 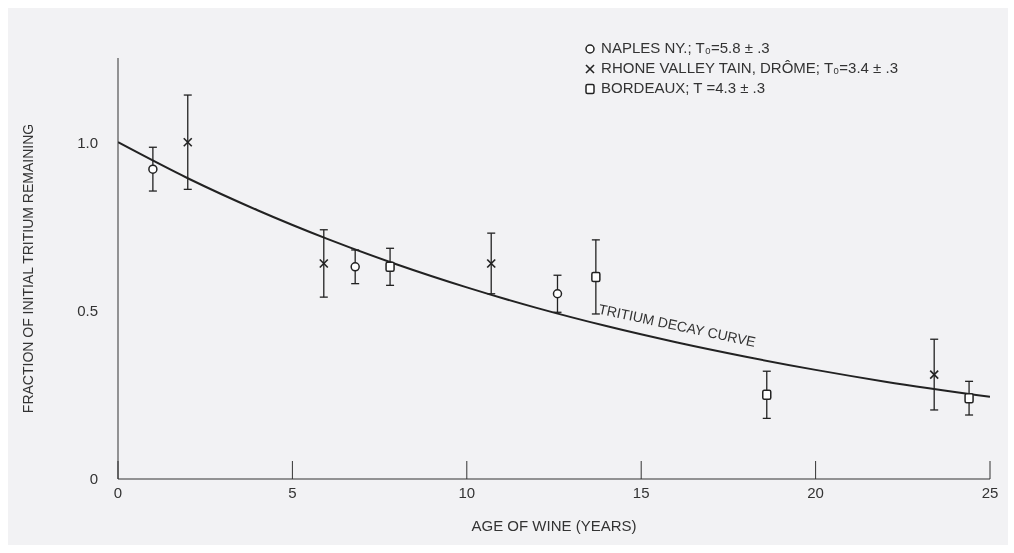 I want to click on y-tick-label: 0, so click(x=93, y=479).